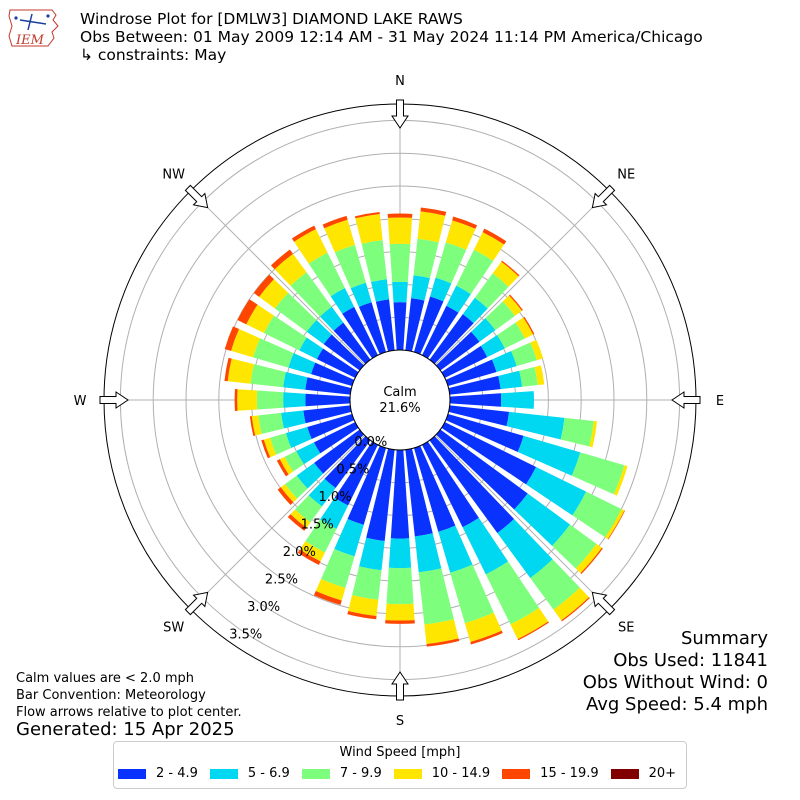 This screenshot has width=800, height=800. I want to click on generated-date: Generated: 15 Apr 2025, so click(125, 729).